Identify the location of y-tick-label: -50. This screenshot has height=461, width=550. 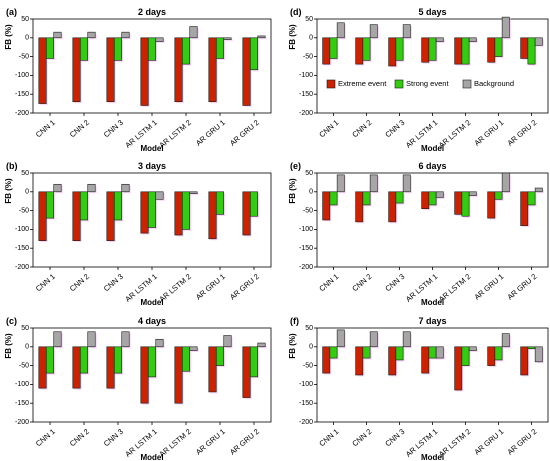
(24, 210).